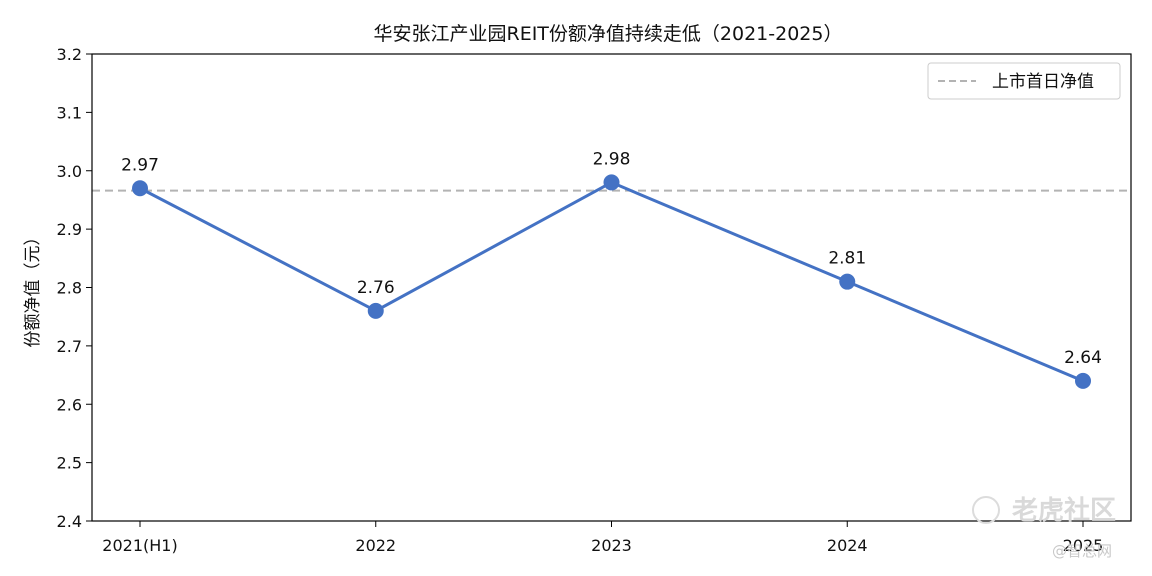 This screenshot has width=1152, height=576. I want to click on y-tick-label: 2.4, so click(69, 521).